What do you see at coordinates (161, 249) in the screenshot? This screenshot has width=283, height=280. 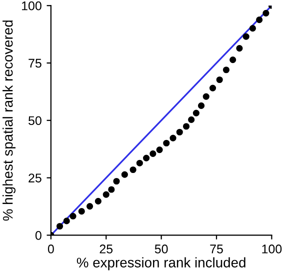 I see `x-tick-label: 50` at bounding box center [161, 249].